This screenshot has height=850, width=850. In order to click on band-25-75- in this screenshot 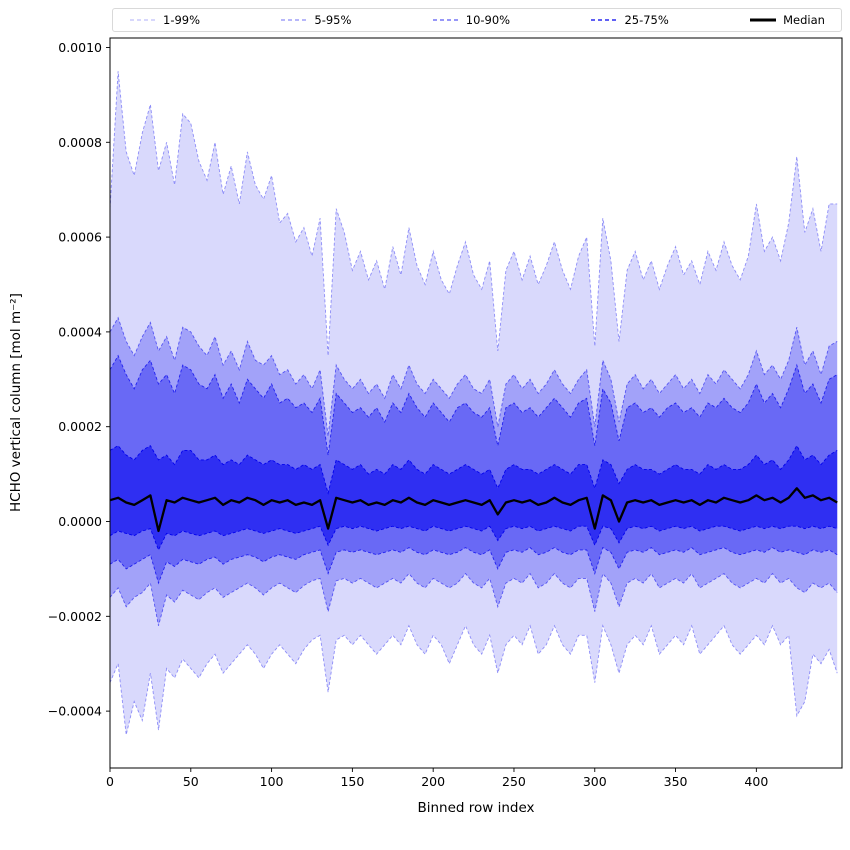, I will do `click(474, 497)`.